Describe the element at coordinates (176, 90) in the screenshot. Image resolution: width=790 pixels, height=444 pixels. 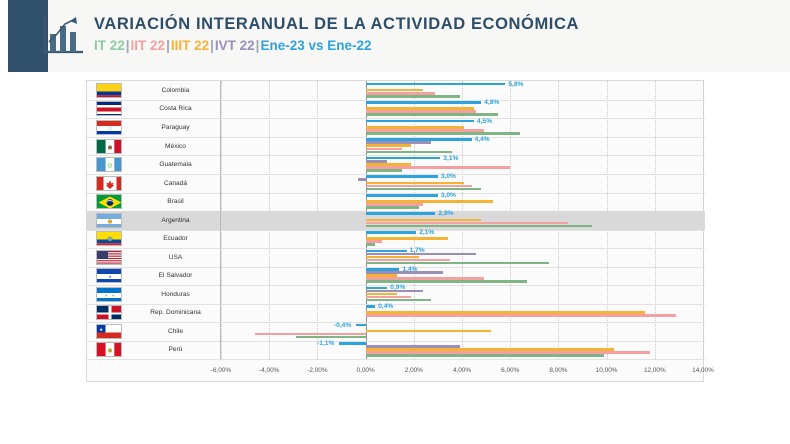
I see `country-label: Colombia` at that location.